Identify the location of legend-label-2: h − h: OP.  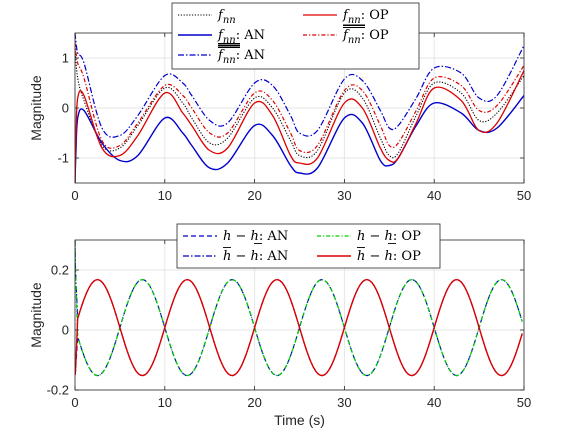
(389, 236).